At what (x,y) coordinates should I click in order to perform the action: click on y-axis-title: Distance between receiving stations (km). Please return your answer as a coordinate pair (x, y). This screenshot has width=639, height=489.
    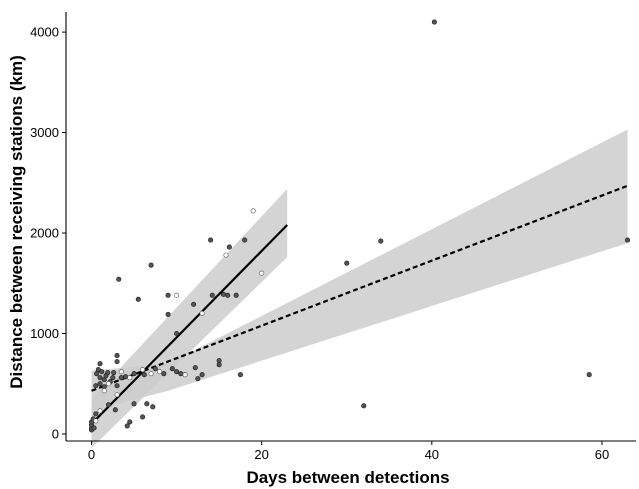
    Looking at the image, I should click on (16, 222).